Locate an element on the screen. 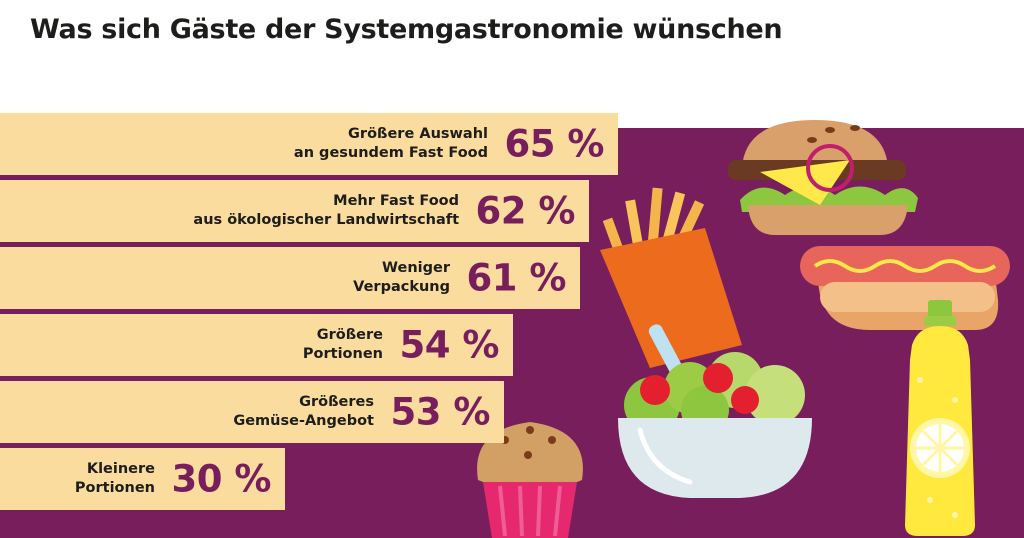 The image size is (1024, 538). bar-label-line: Kleinere is located at coordinates (120, 469).